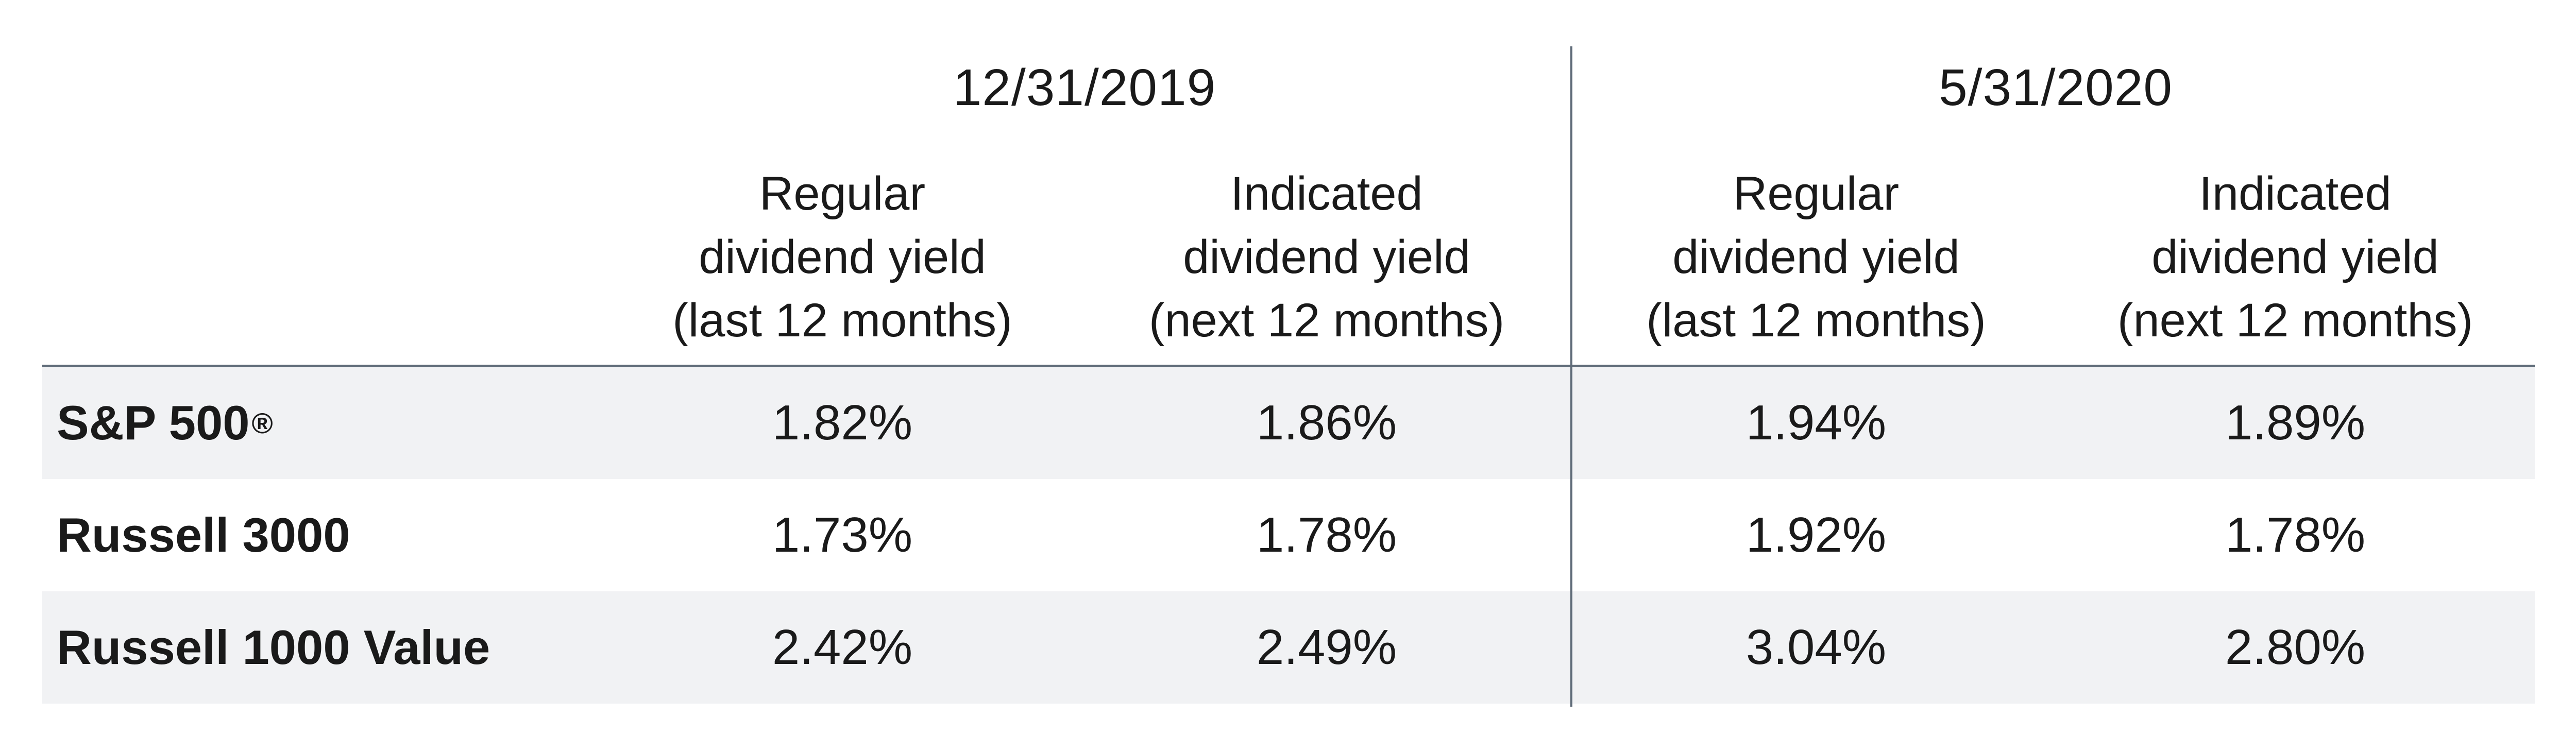 The width and height of the screenshot is (2576, 751). Describe the element at coordinates (1571, 376) in the screenshot. I see `group-divider` at that location.